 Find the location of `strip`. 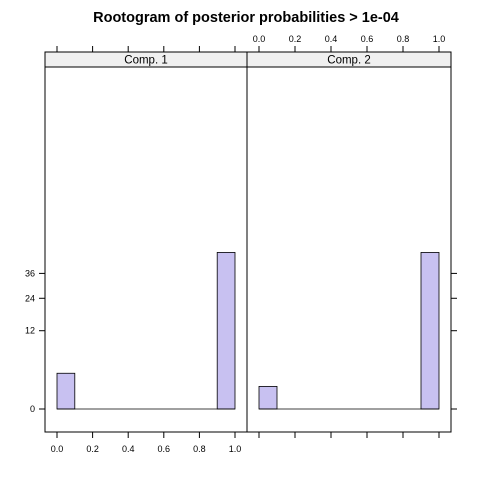

strip is located at coordinates (349, 59).